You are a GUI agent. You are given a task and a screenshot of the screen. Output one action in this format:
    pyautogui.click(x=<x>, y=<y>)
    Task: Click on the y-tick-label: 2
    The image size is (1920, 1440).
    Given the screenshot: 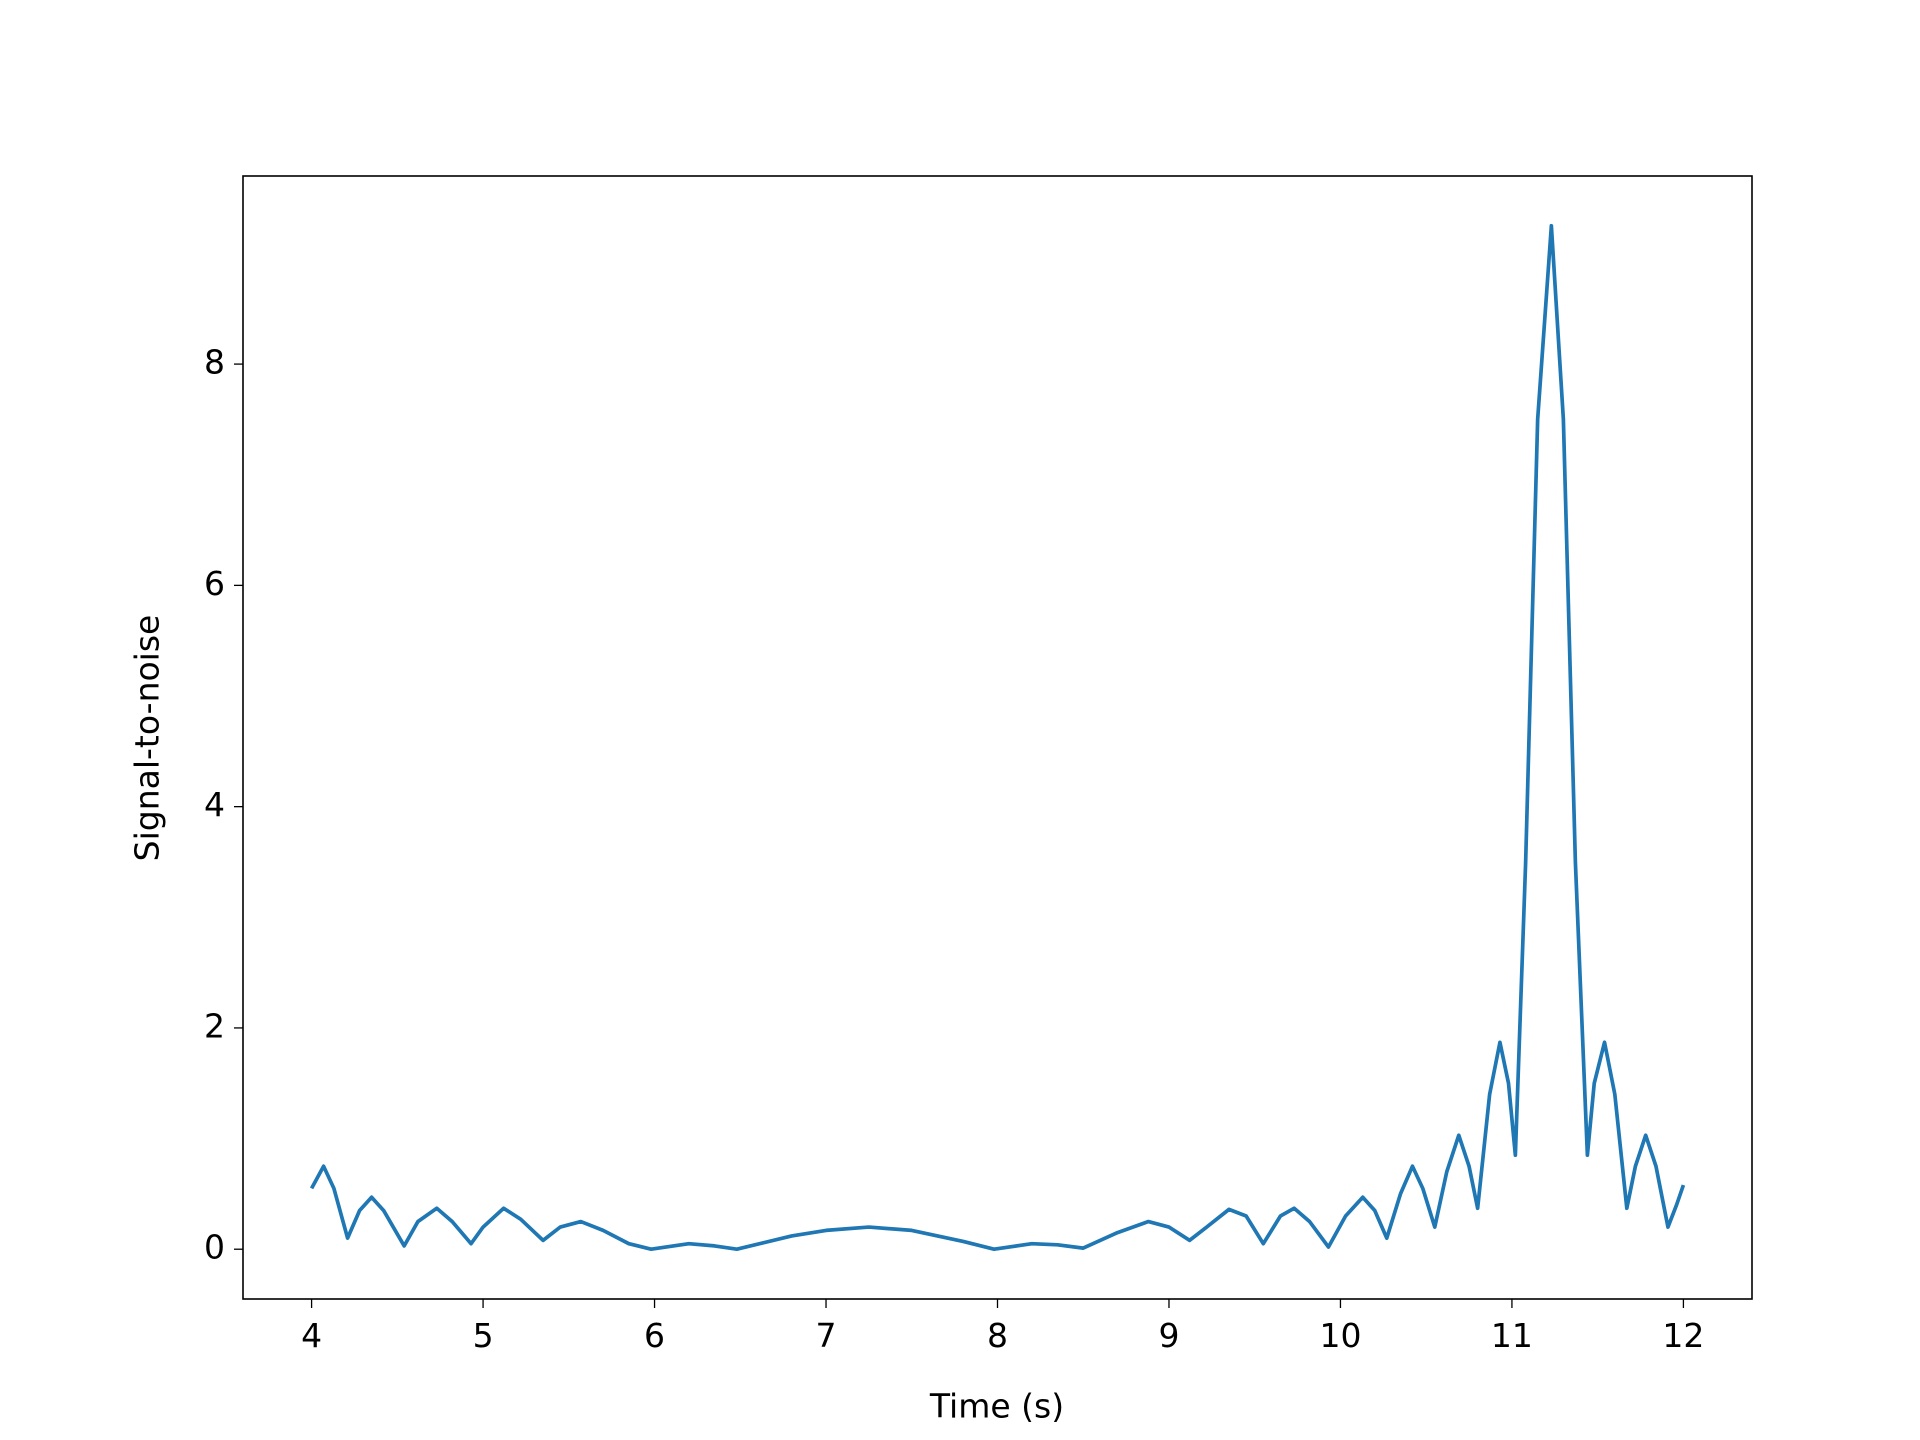 What is the action you would take?
    pyautogui.click(x=214, y=1025)
    